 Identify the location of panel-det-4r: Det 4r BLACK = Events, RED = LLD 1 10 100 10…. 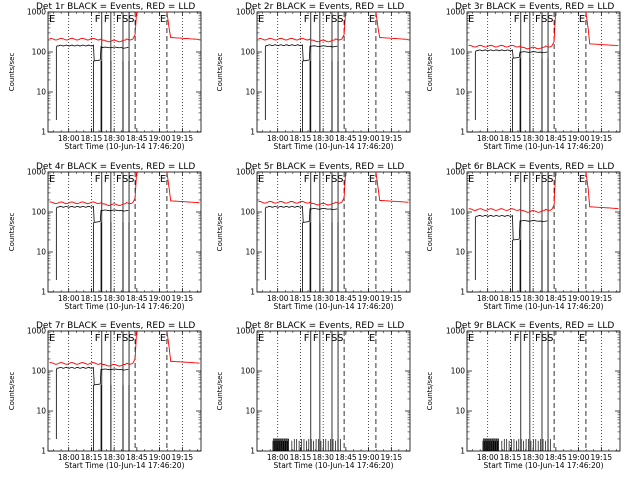
(105, 236).